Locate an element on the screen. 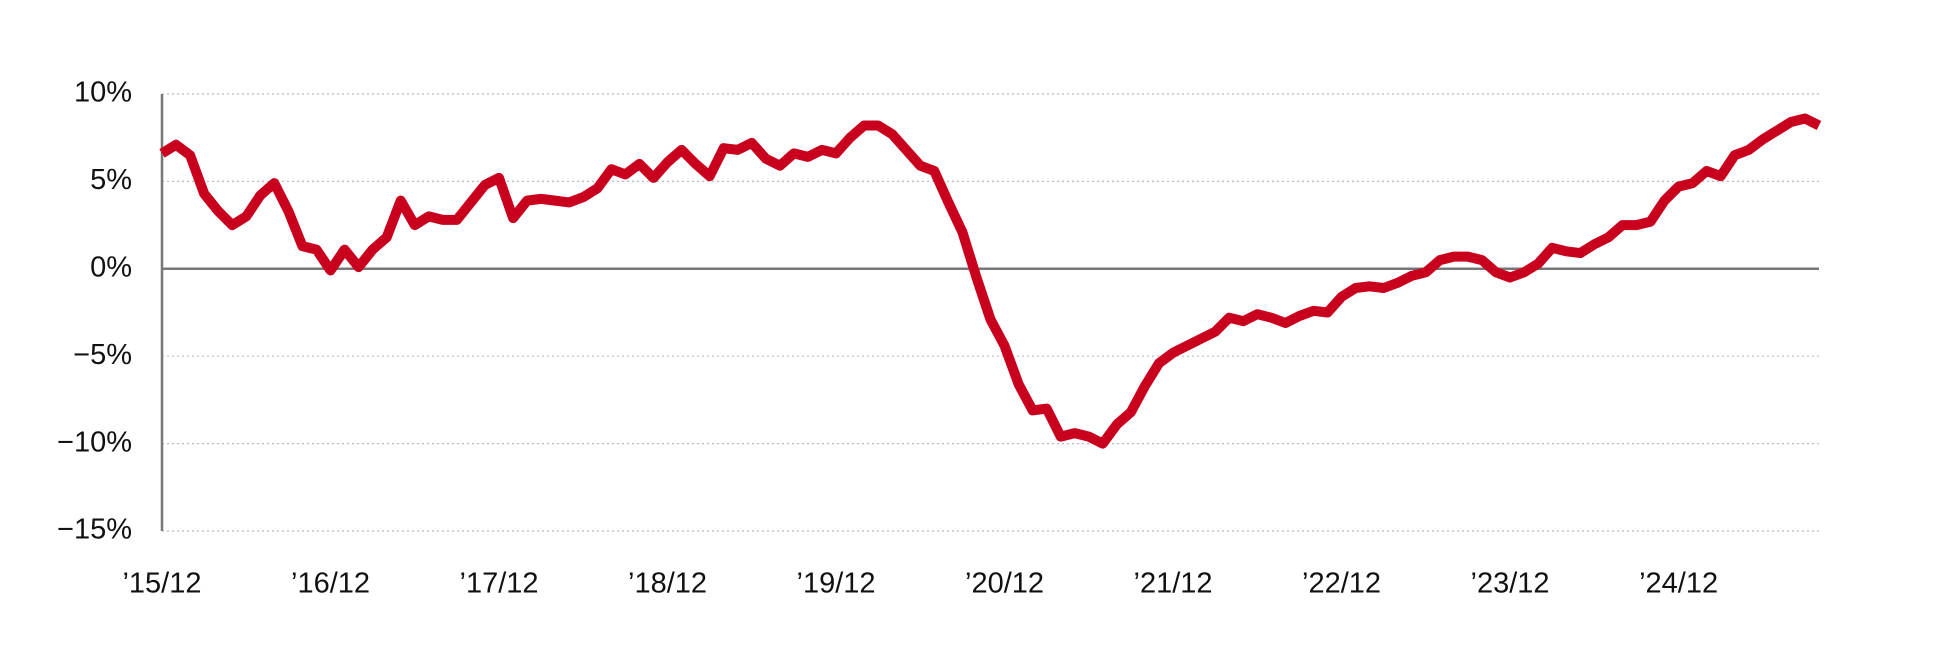 Image resolution: width=1950 pixels, height=650 pixels. y-tick-label: −10% is located at coordinates (94, 442).